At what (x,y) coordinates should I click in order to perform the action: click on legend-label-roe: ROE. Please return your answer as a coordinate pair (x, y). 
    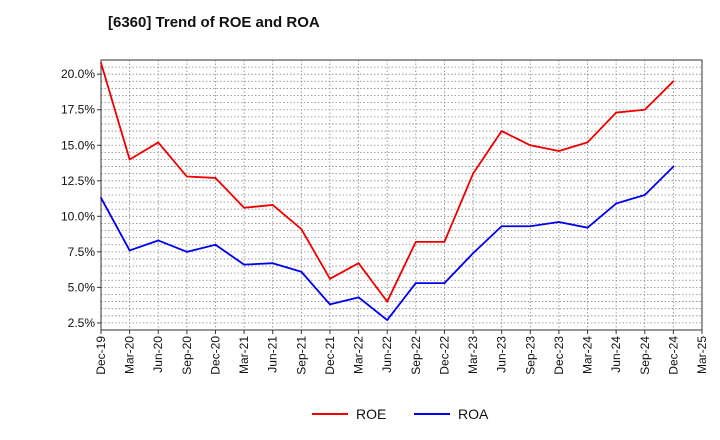
    Looking at the image, I should click on (371, 414).